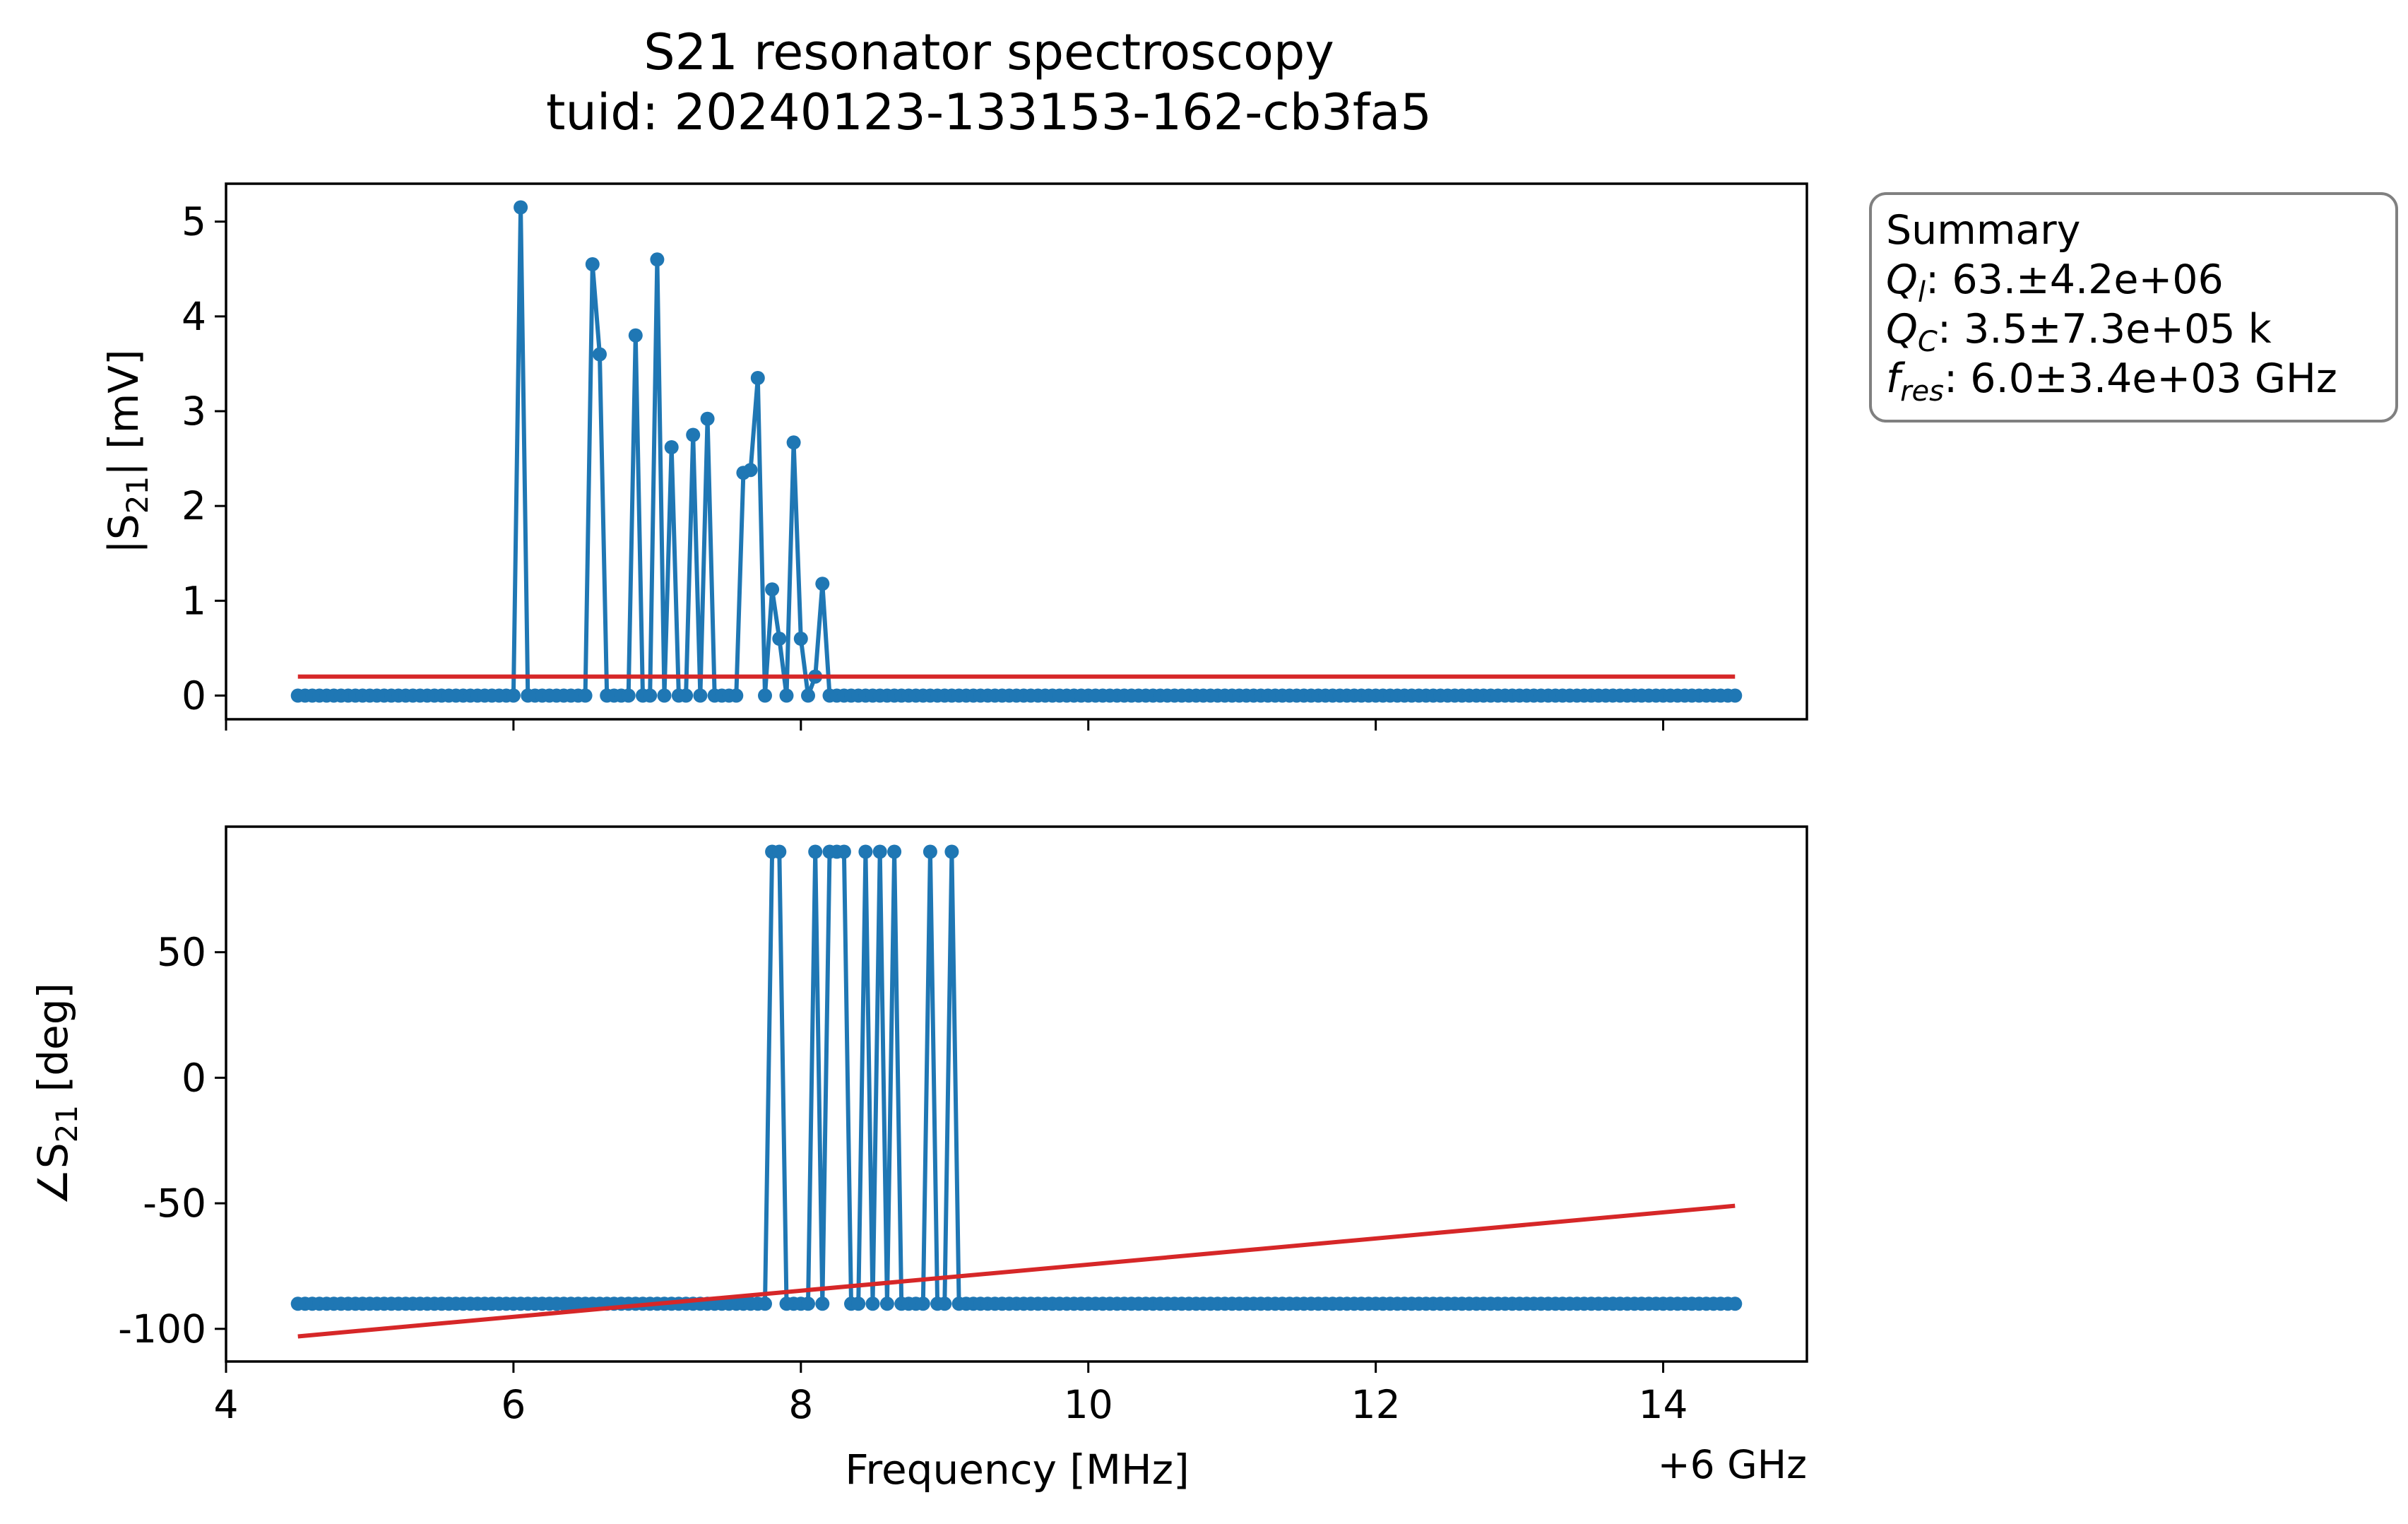  Describe the element at coordinates (1983, 230) in the screenshot. I see `summary-heading: Summary` at that location.